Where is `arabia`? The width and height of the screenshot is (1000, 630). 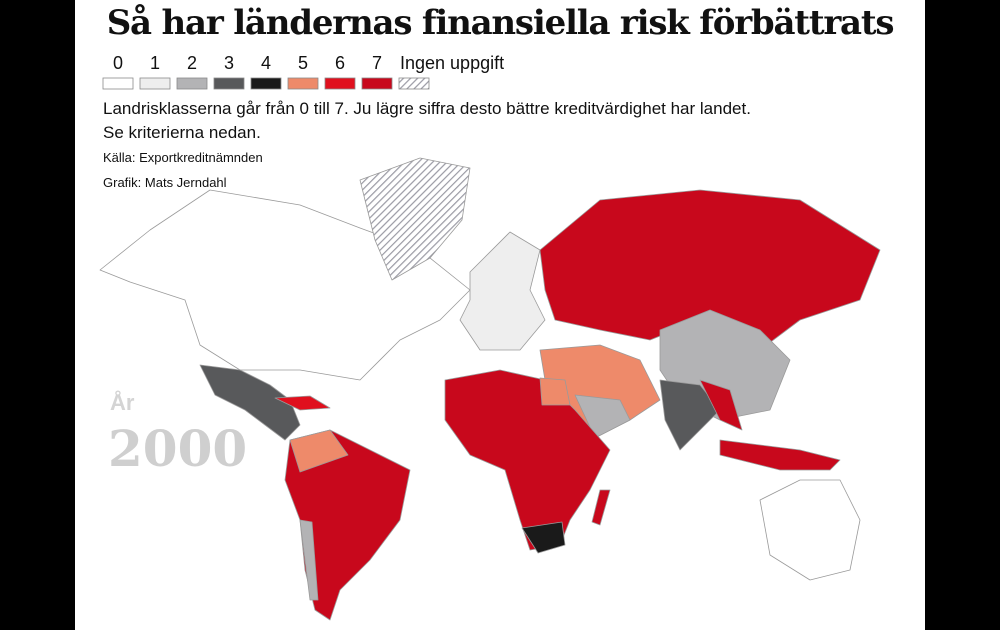 arabia is located at coordinates (602, 416).